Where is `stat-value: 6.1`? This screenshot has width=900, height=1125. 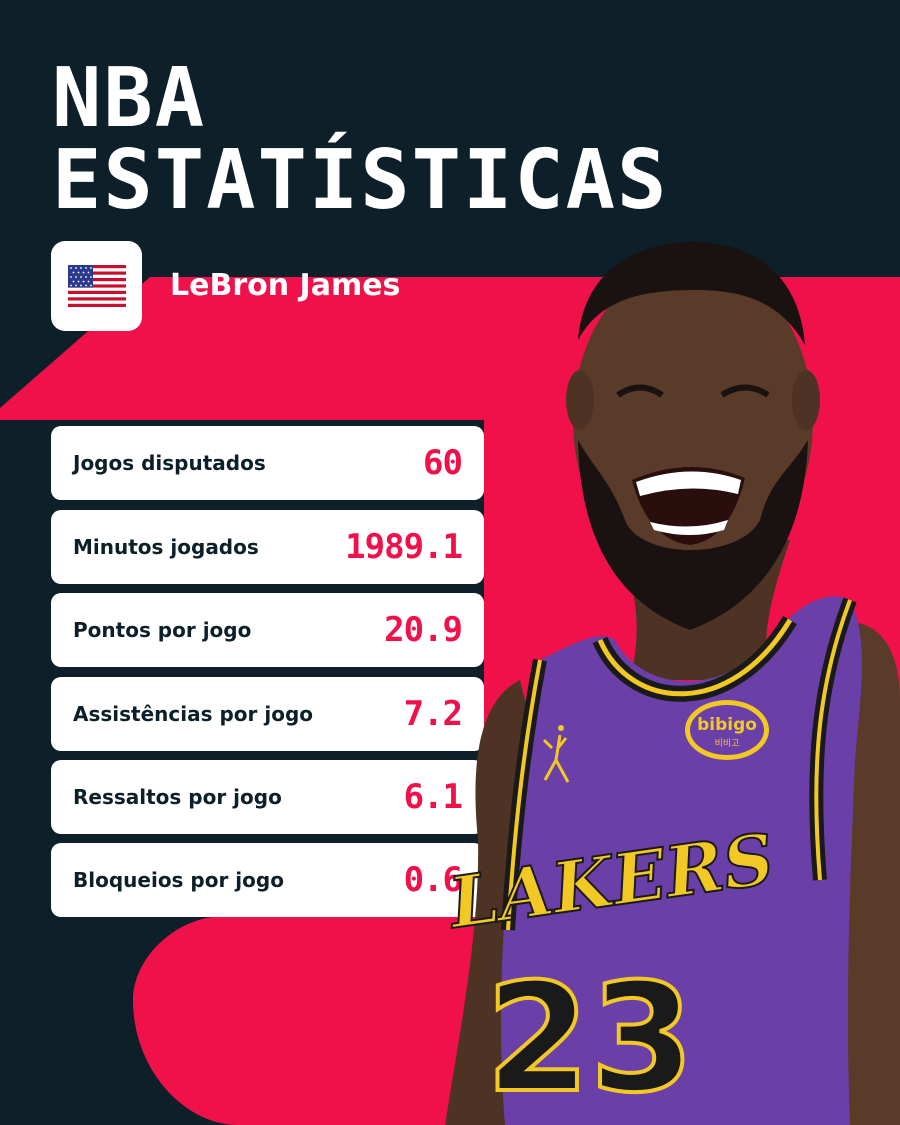
stat-value: 6.1 is located at coordinates (433, 797).